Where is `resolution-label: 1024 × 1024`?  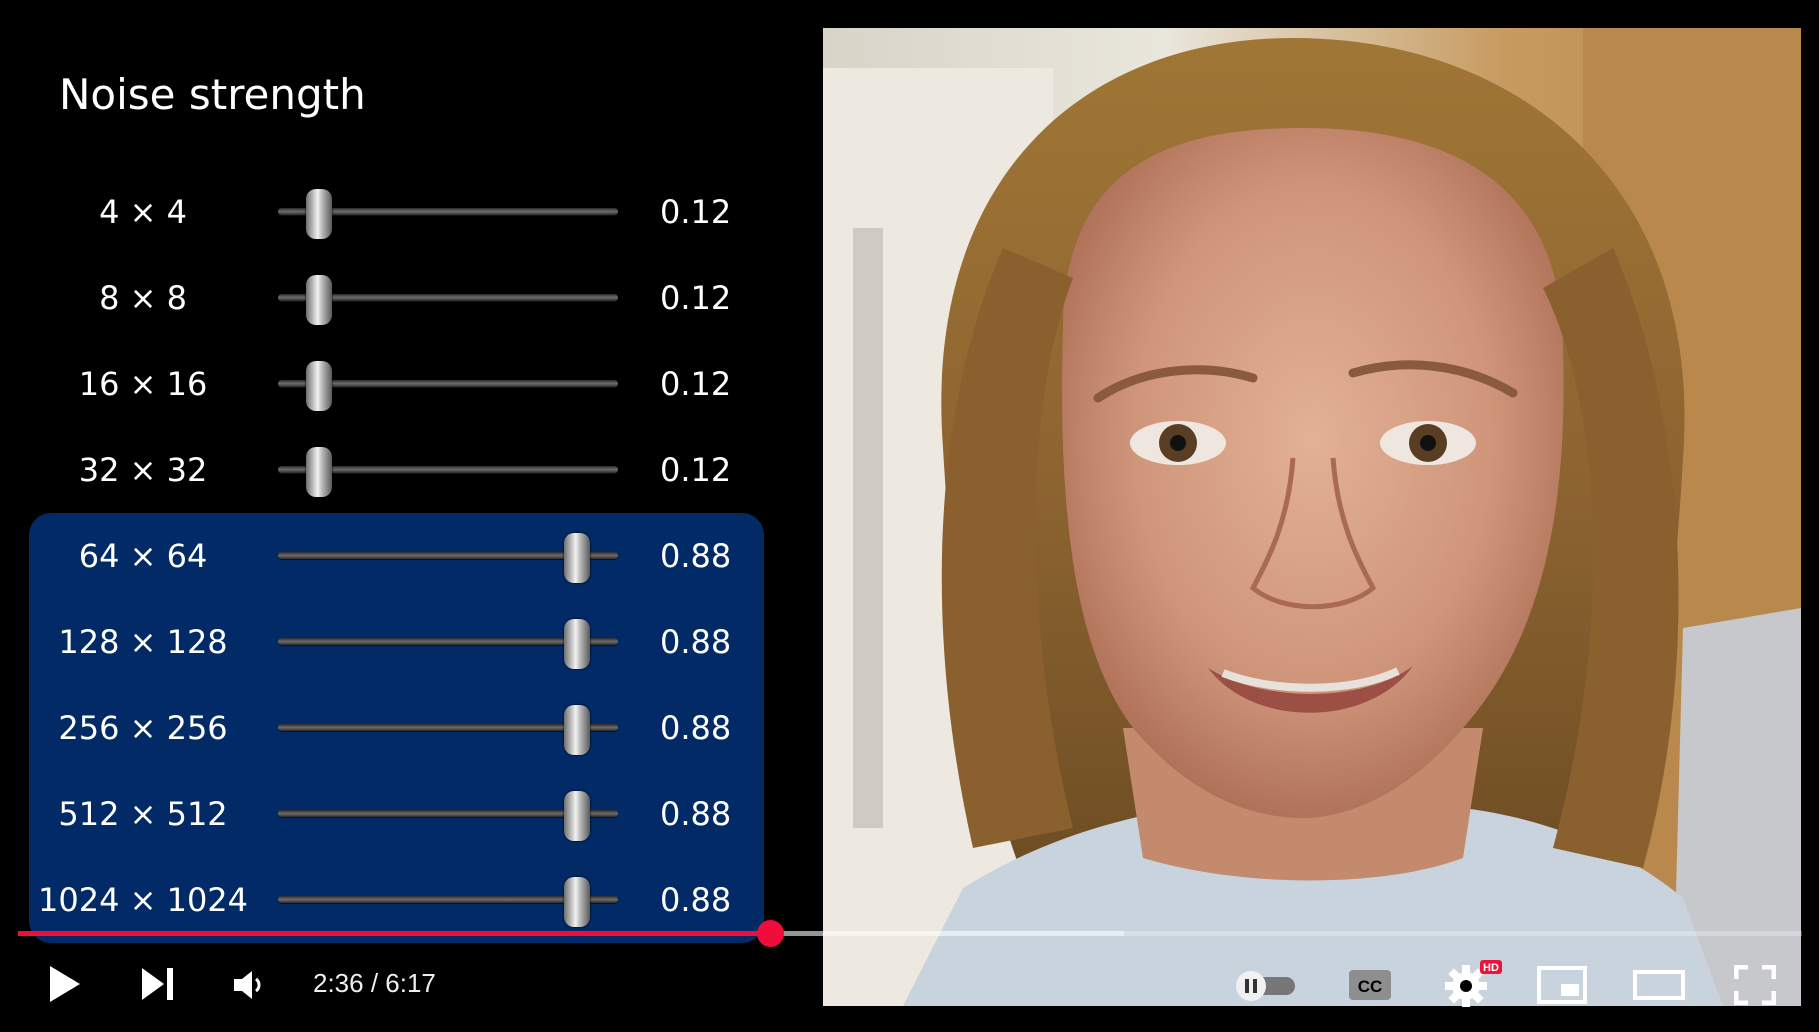 resolution-label: 1024 × 1024 is located at coordinates (143, 900).